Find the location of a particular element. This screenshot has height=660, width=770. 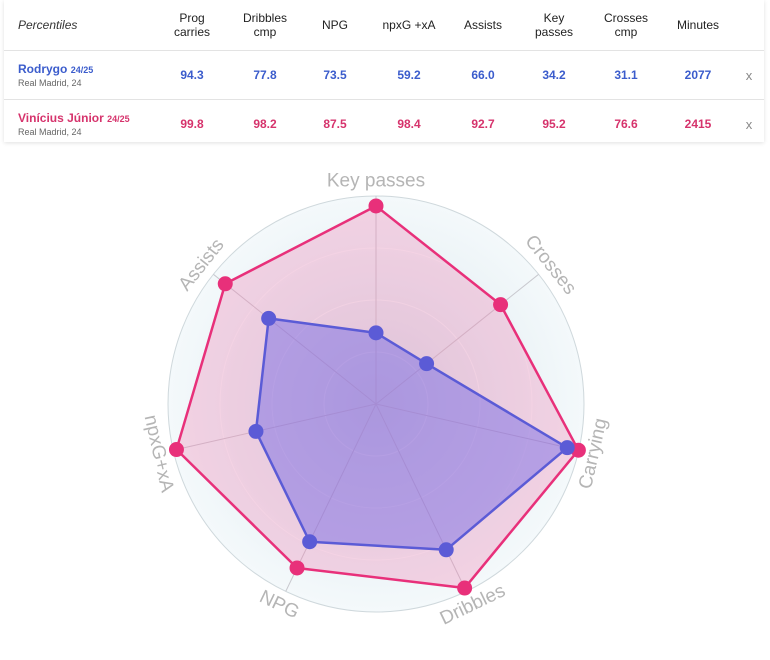

column-header-dribbles-cmp: Dribbles cmp is located at coordinates (265, 25).